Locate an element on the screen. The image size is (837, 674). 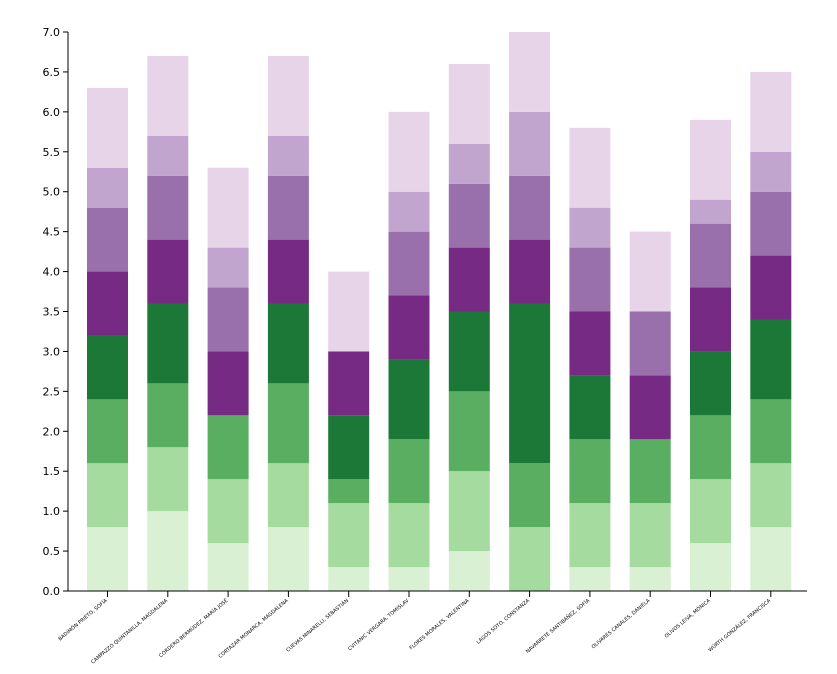
y-tick-label: 3.0 is located at coordinates (52, 351).